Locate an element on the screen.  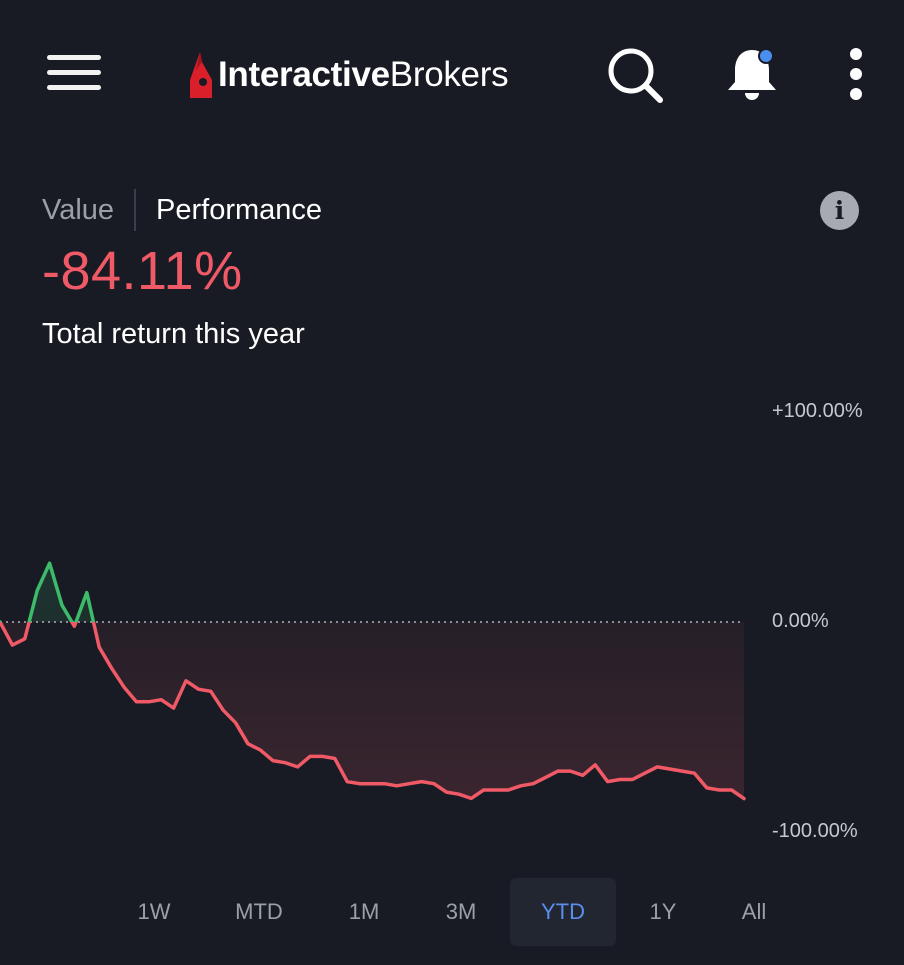
search-icon is located at coordinates (635, 75).